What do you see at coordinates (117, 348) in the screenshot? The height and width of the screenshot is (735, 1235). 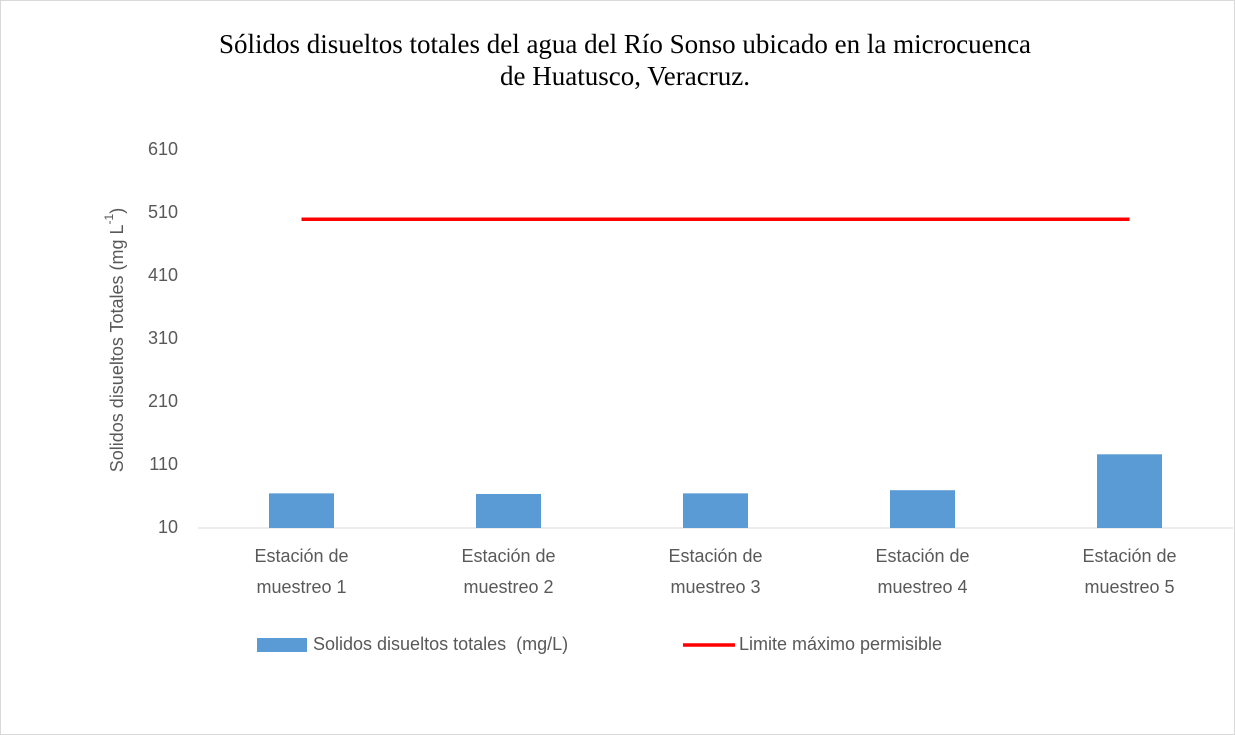 I see `y-axis-label-text: Solidos disueltos Totales (mg L` at bounding box center [117, 348].